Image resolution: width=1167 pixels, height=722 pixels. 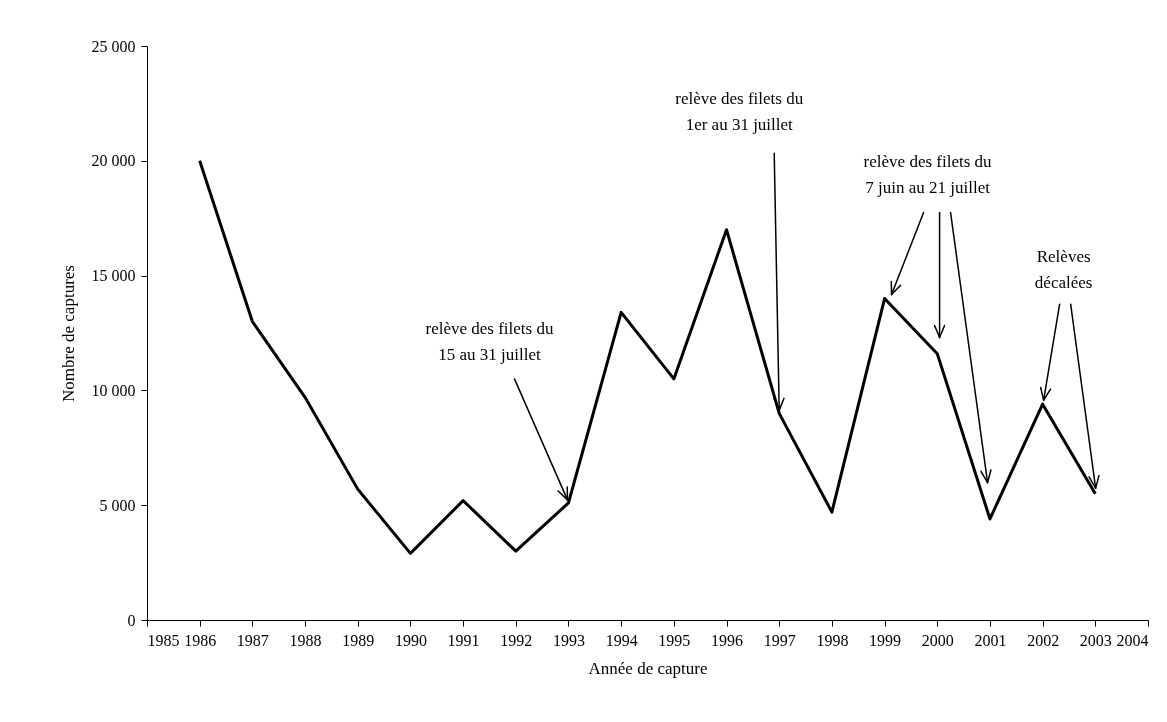 What do you see at coordinates (489, 341) in the screenshot?
I see `annotation: relève des filets du 15 au 31 juillet` at bounding box center [489, 341].